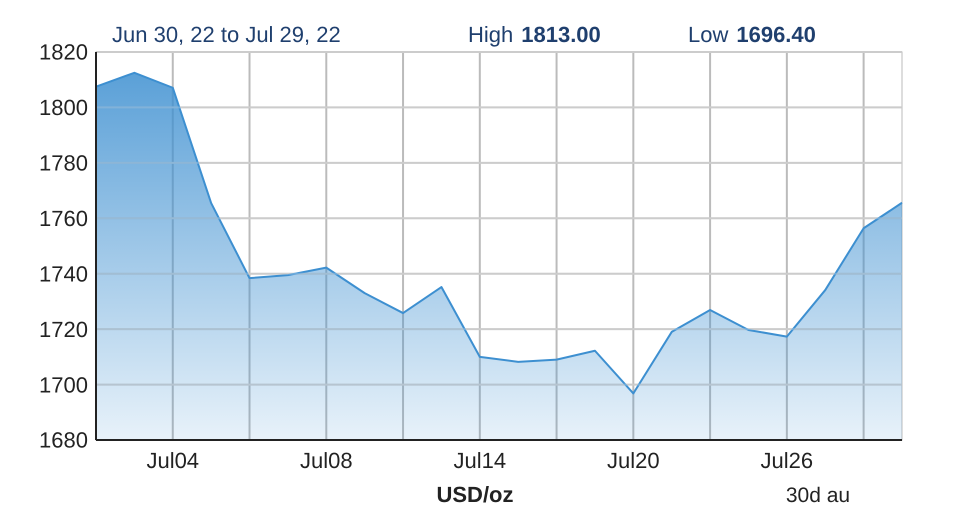 The height and width of the screenshot is (526, 960). What do you see at coordinates (63, 52) in the screenshot?
I see `y-tick-label: 1820` at bounding box center [63, 52].